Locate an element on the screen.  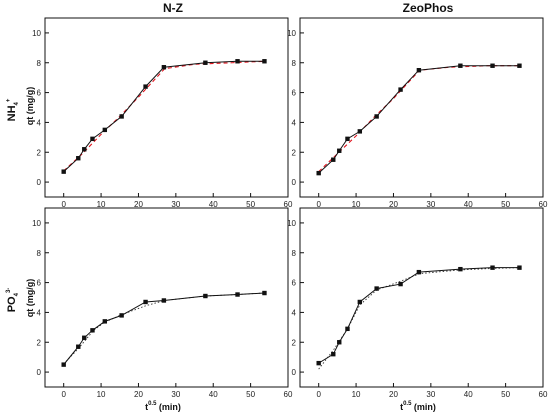
row-label-po4-base: PO is located at coordinates (12, 304).